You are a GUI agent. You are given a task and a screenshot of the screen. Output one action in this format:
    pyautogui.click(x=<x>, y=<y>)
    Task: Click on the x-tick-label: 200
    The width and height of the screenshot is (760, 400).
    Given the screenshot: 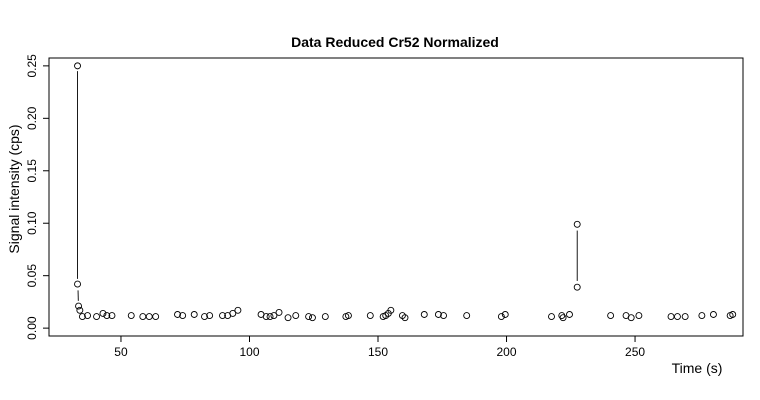 What is the action you would take?
    pyautogui.click(x=507, y=352)
    